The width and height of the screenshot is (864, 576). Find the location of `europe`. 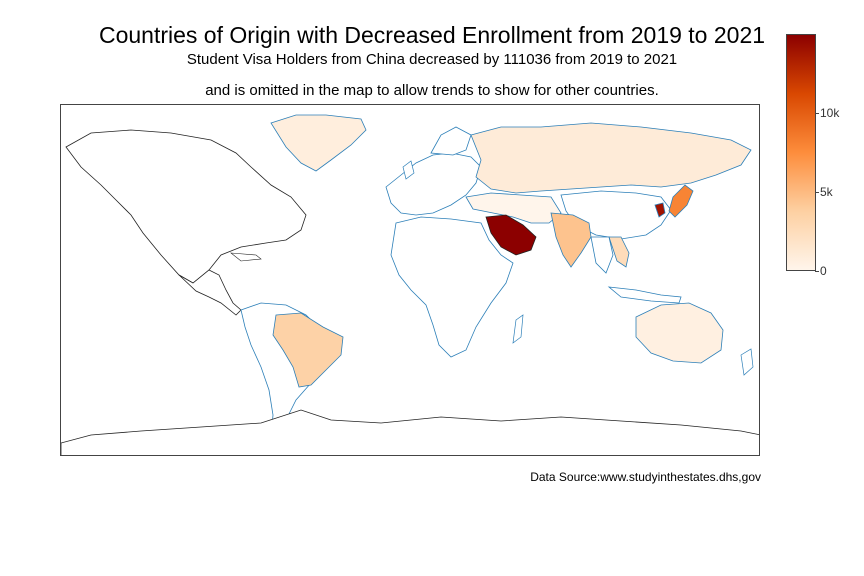

europe is located at coordinates (433, 184).